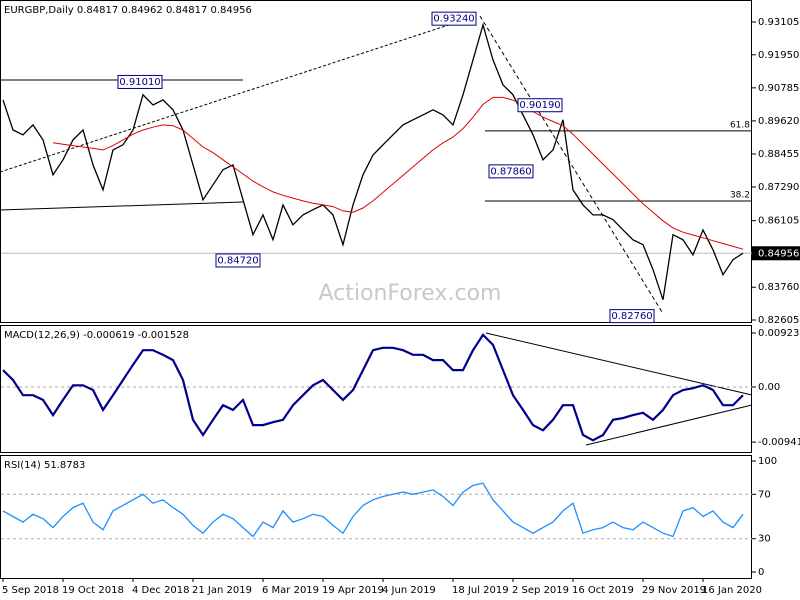  What do you see at coordinates (373, 510) in the screenshot?
I see `series-line` at bounding box center [373, 510].